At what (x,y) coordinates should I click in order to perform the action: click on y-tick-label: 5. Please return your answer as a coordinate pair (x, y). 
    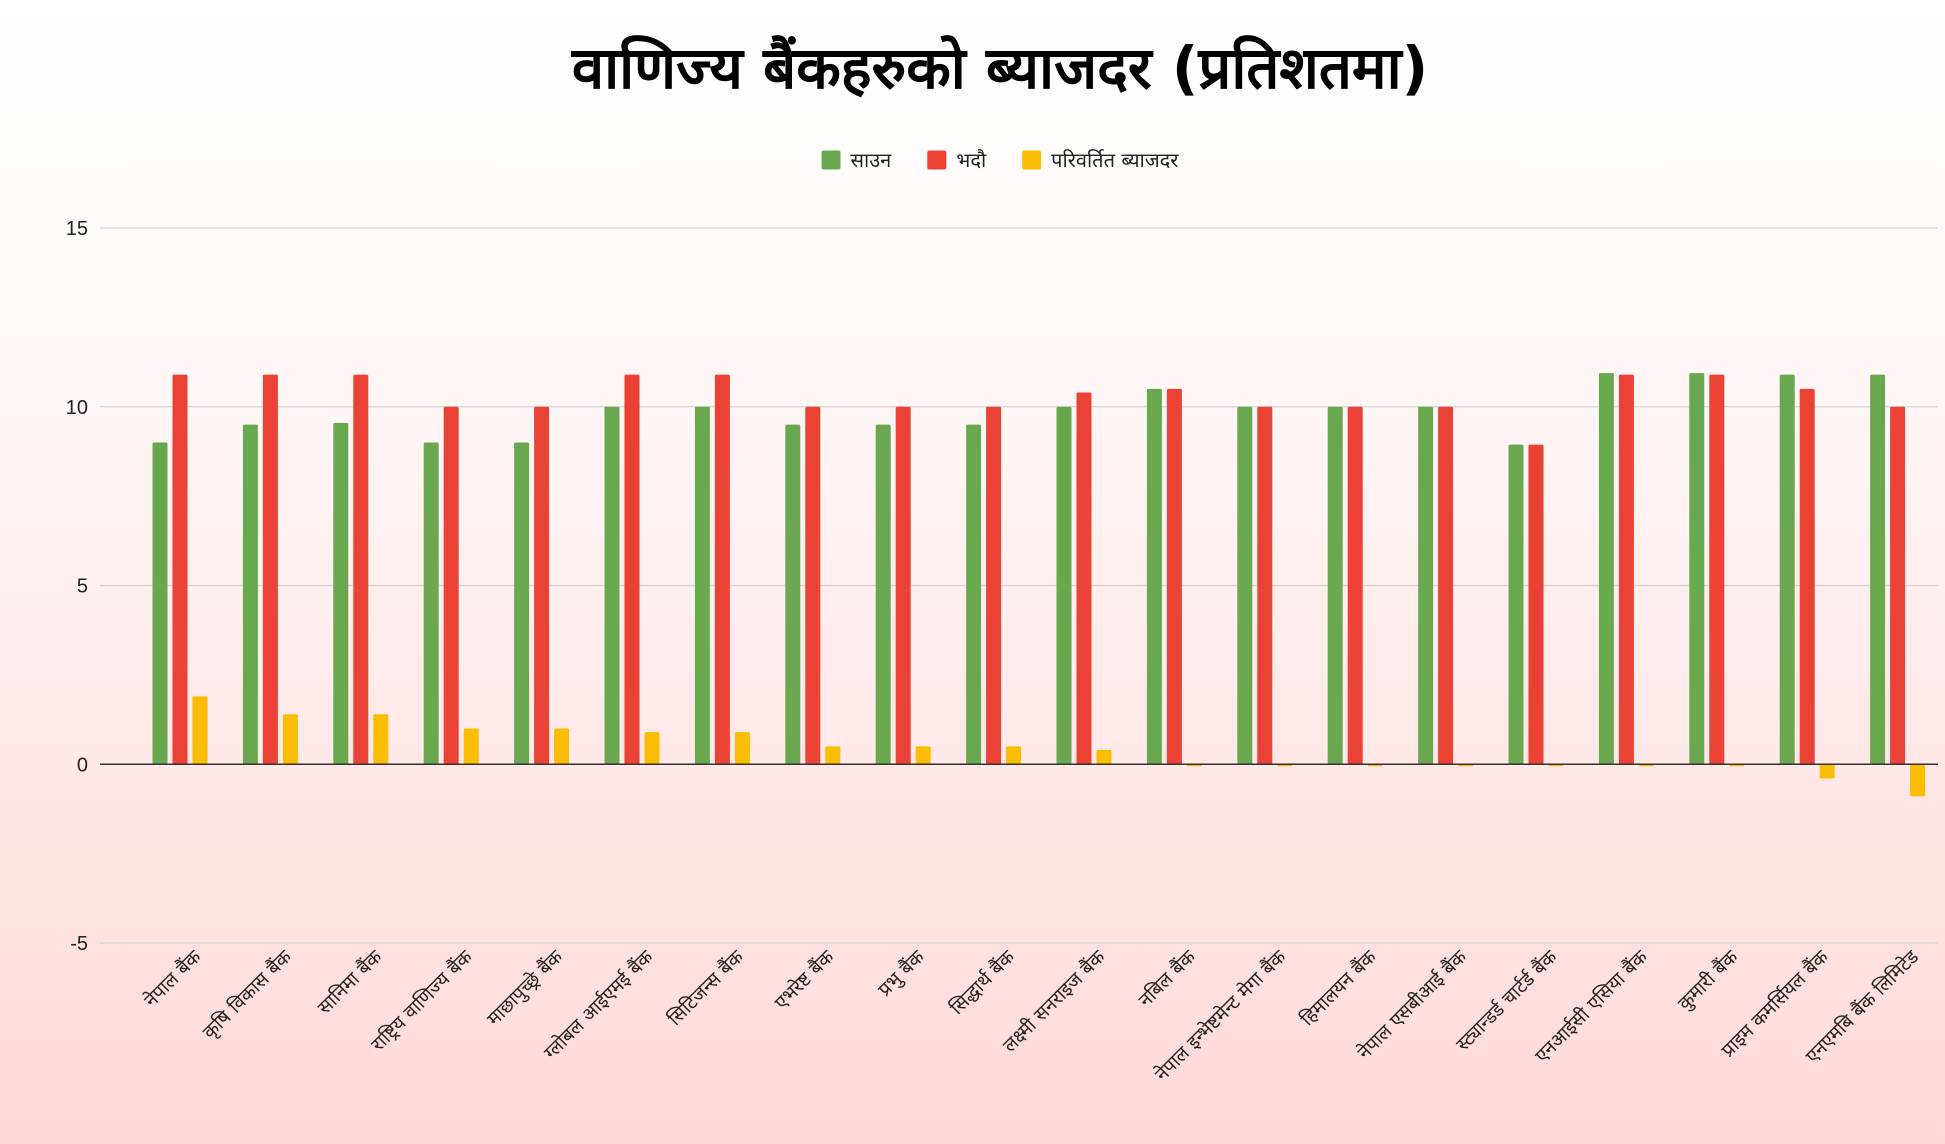
    Looking at the image, I should click on (82, 587).